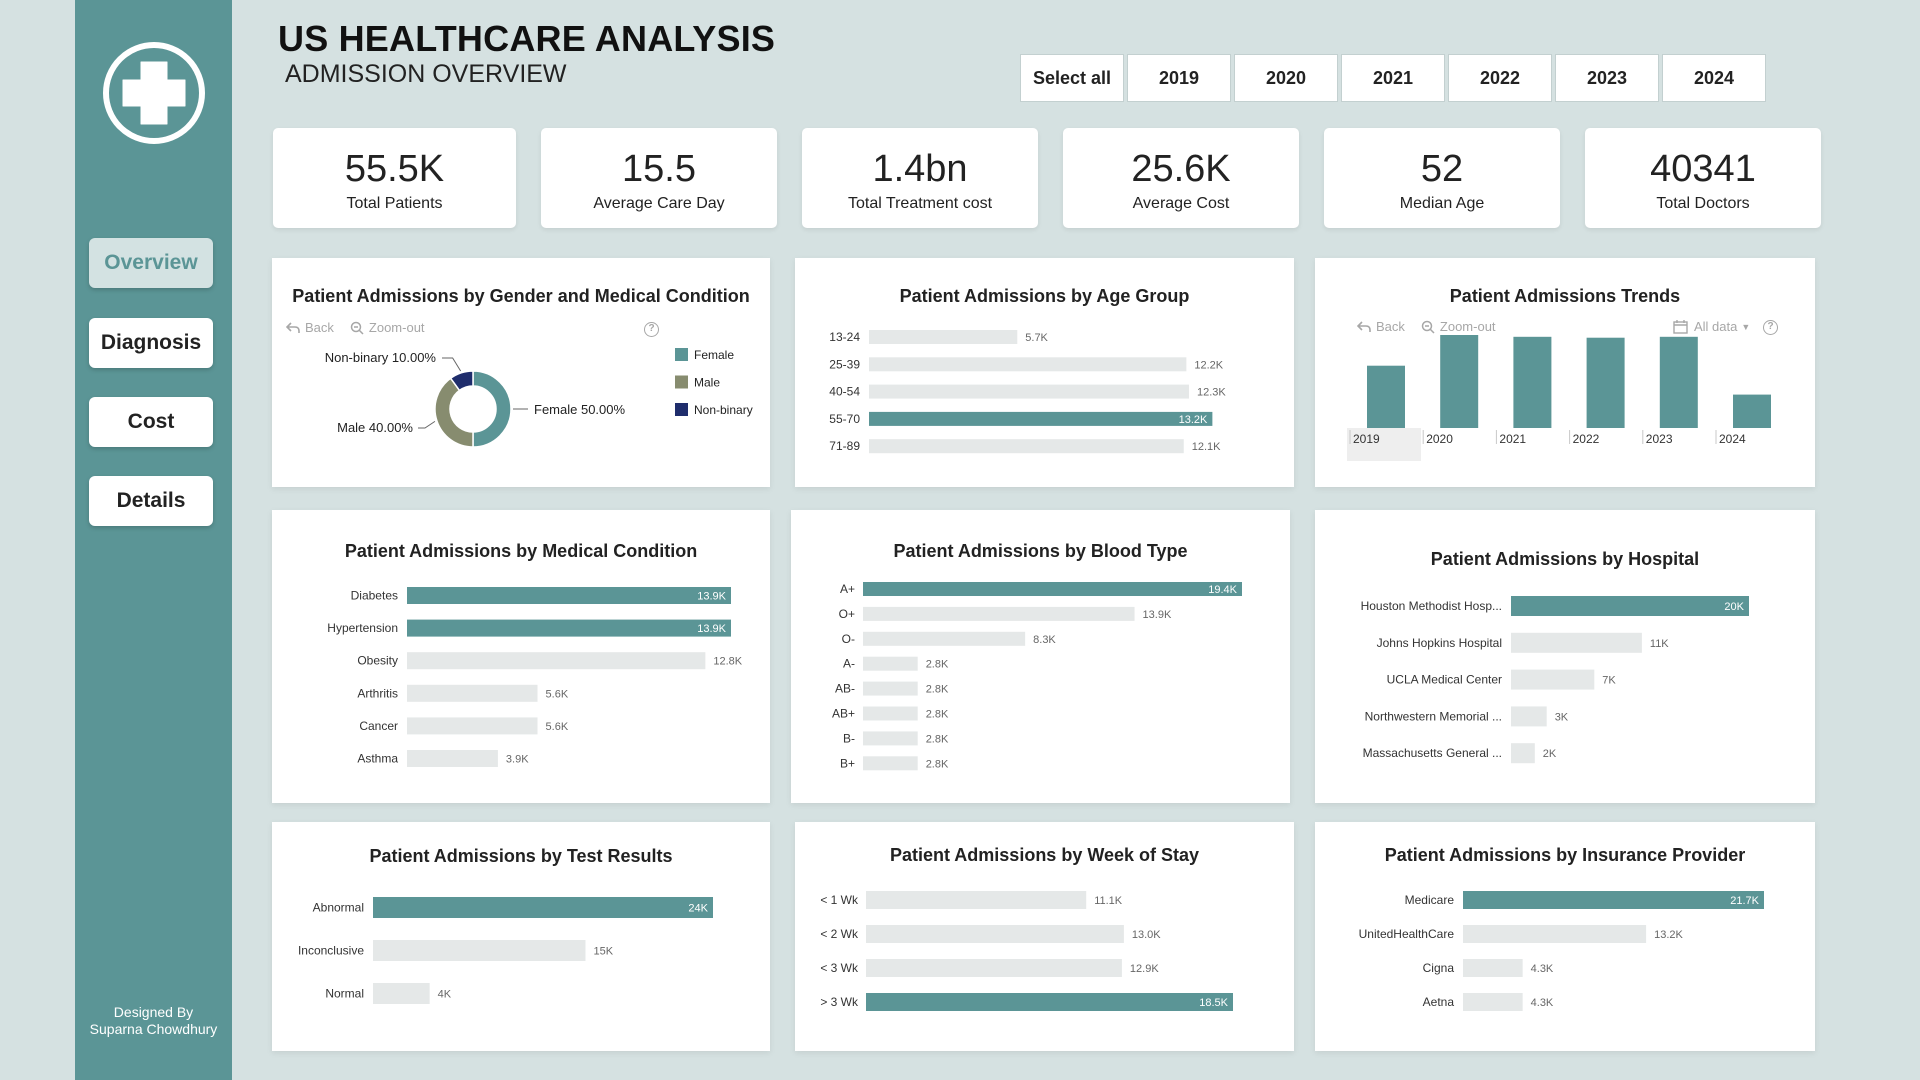 The width and height of the screenshot is (1920, 1080). I want to click on kpi-card-average-cost: 25.6K Average Cost, so click(1181, 178).